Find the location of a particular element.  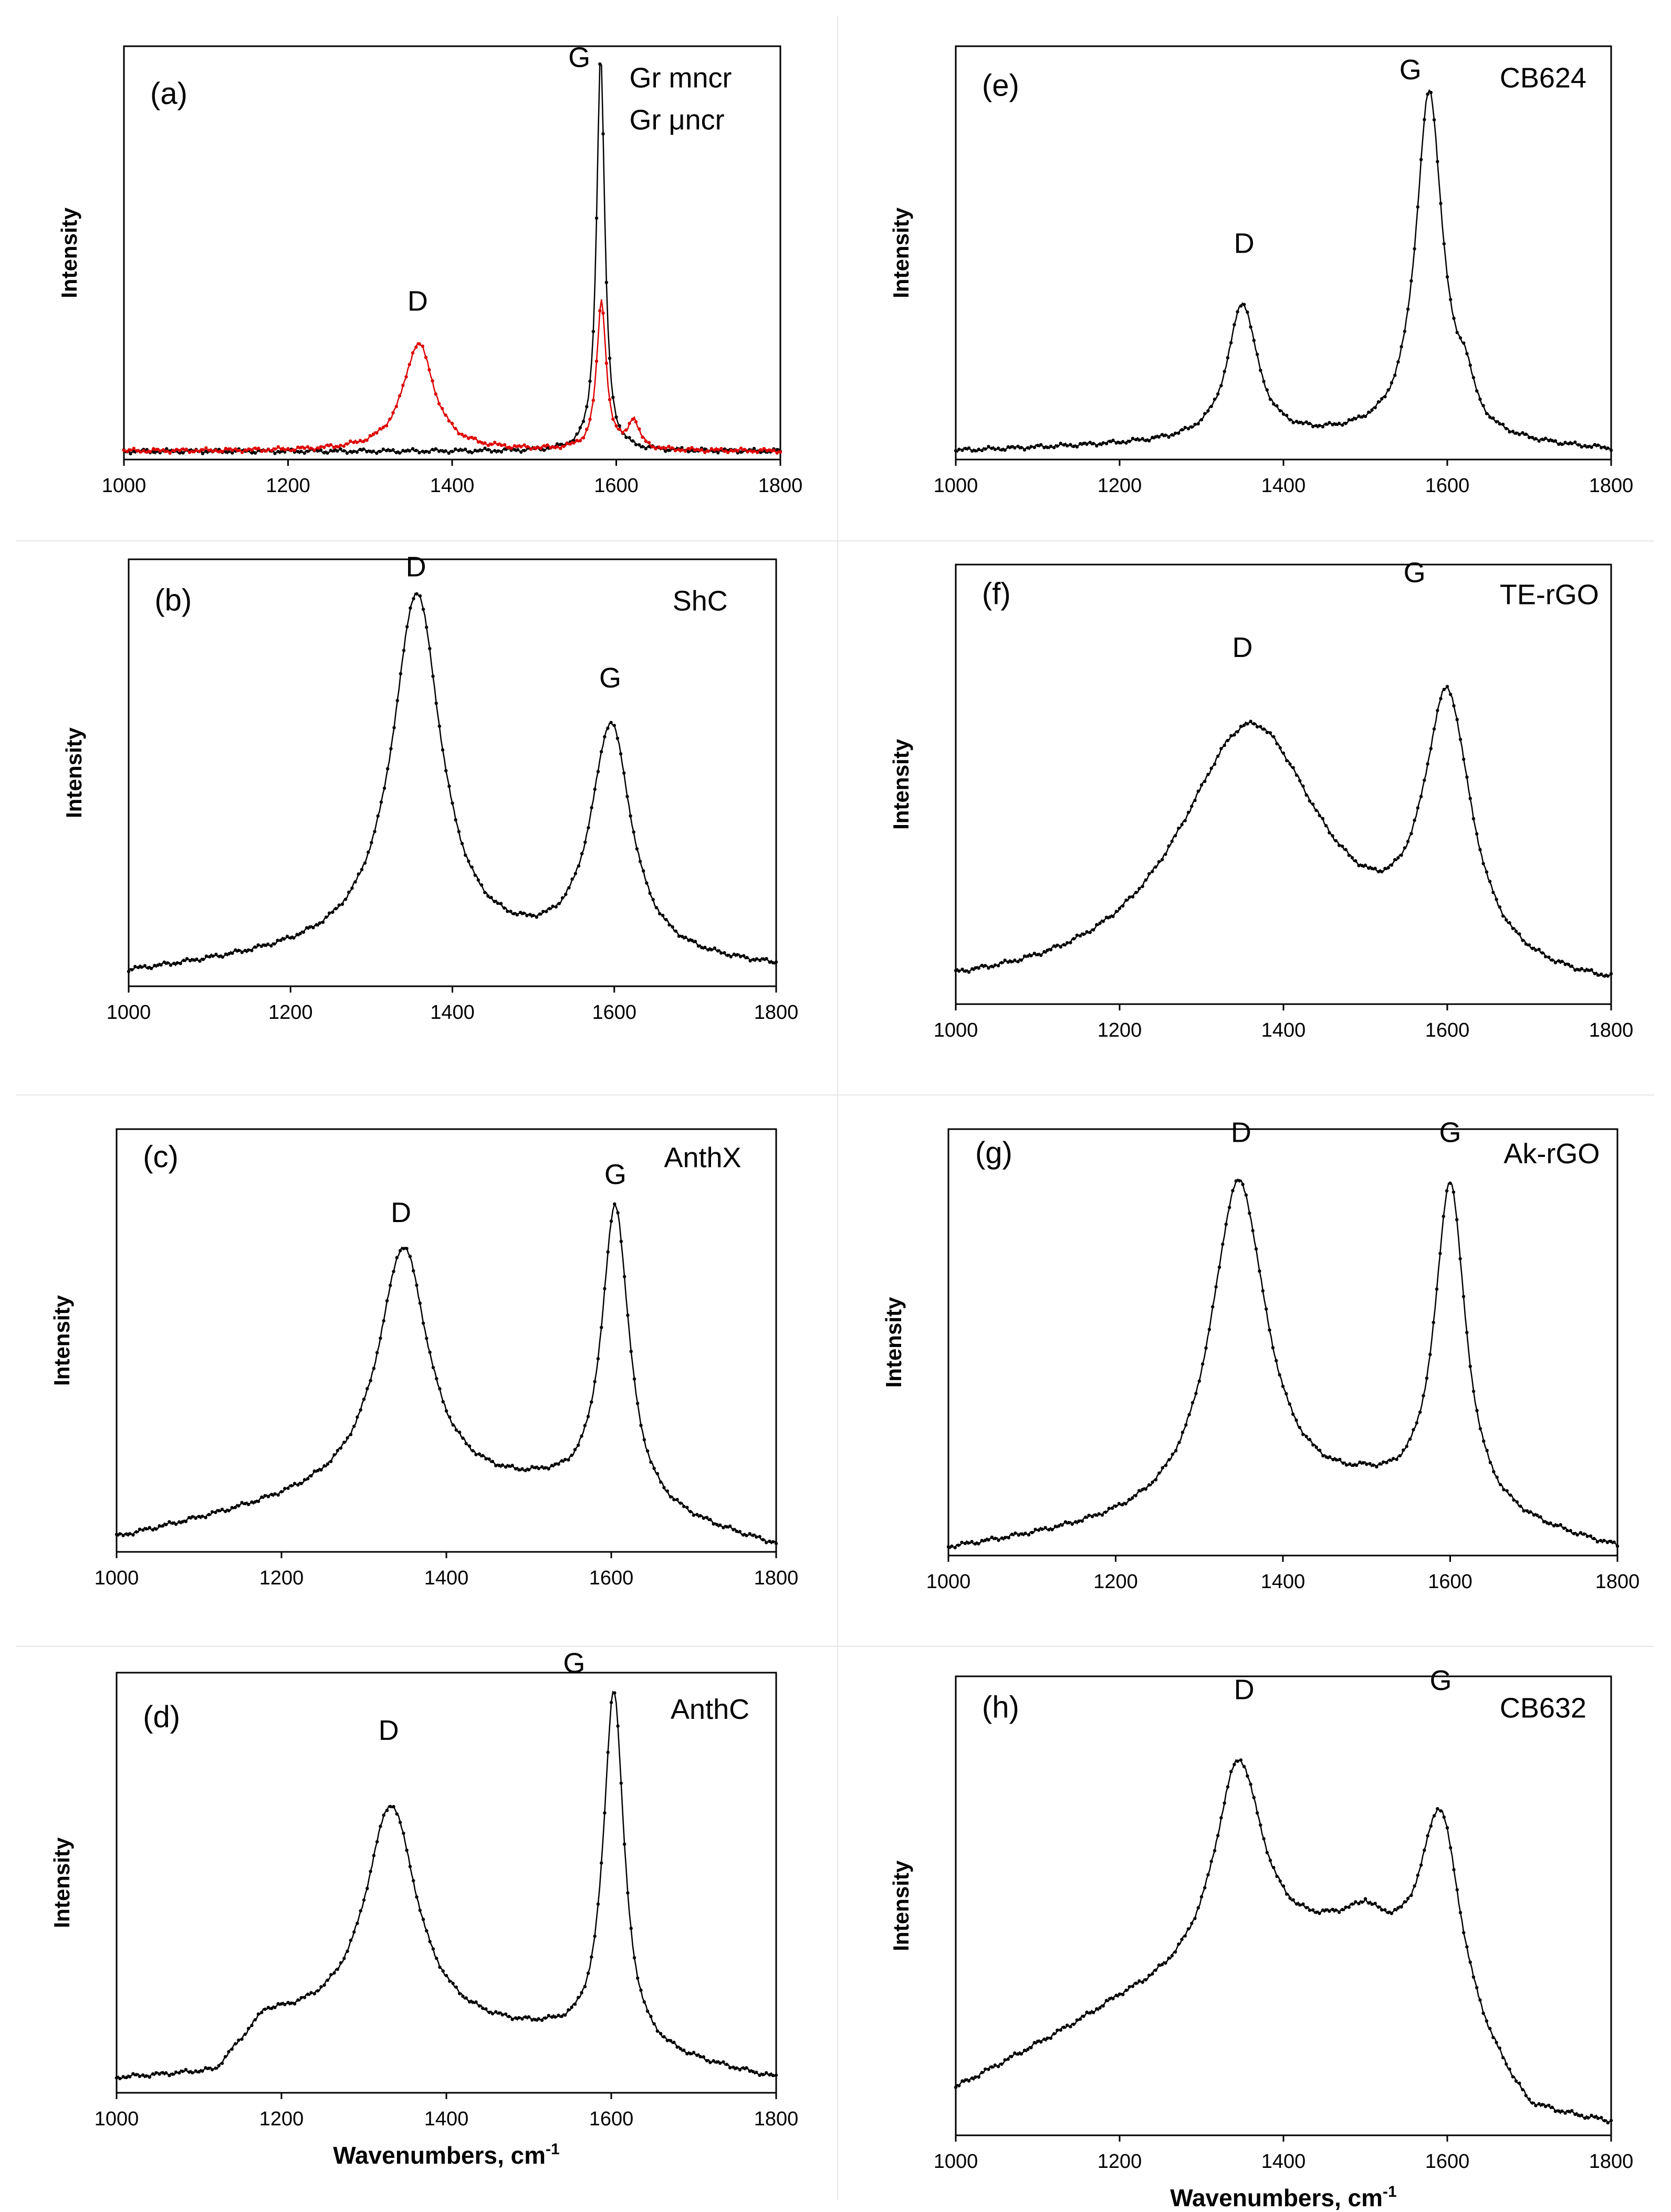

x-tick-label-e-1400: 1400 is located at coordinates (1283, 486).